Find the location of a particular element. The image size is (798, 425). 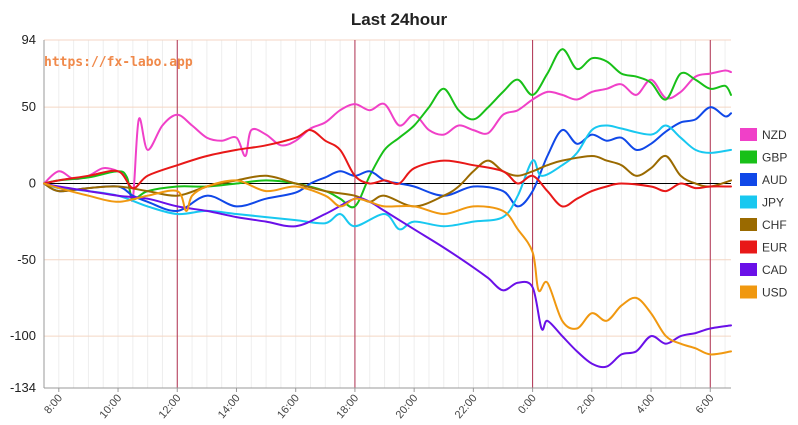

x-tick-label: 16:00 is located at coordinates (288, 406).